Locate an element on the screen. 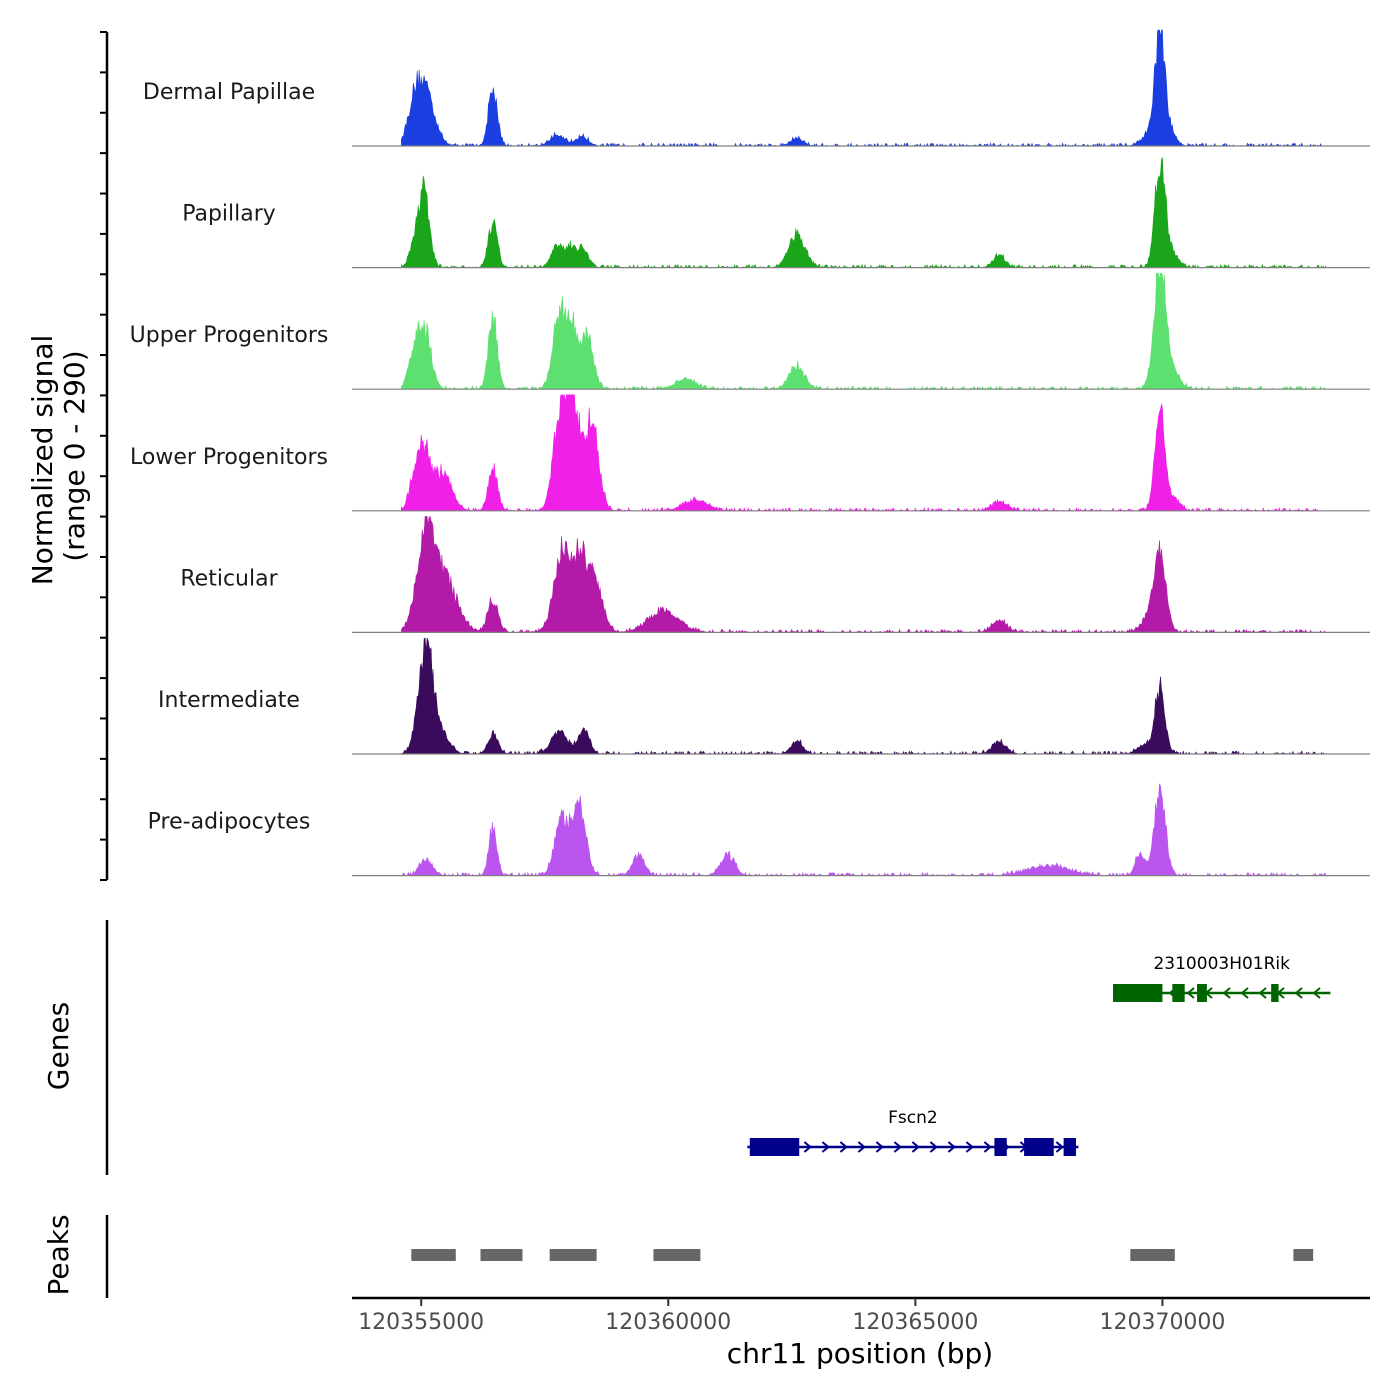 The image size is (1400, 1400). track-label: Upper Progenitors is located at coordinates (229, 335).